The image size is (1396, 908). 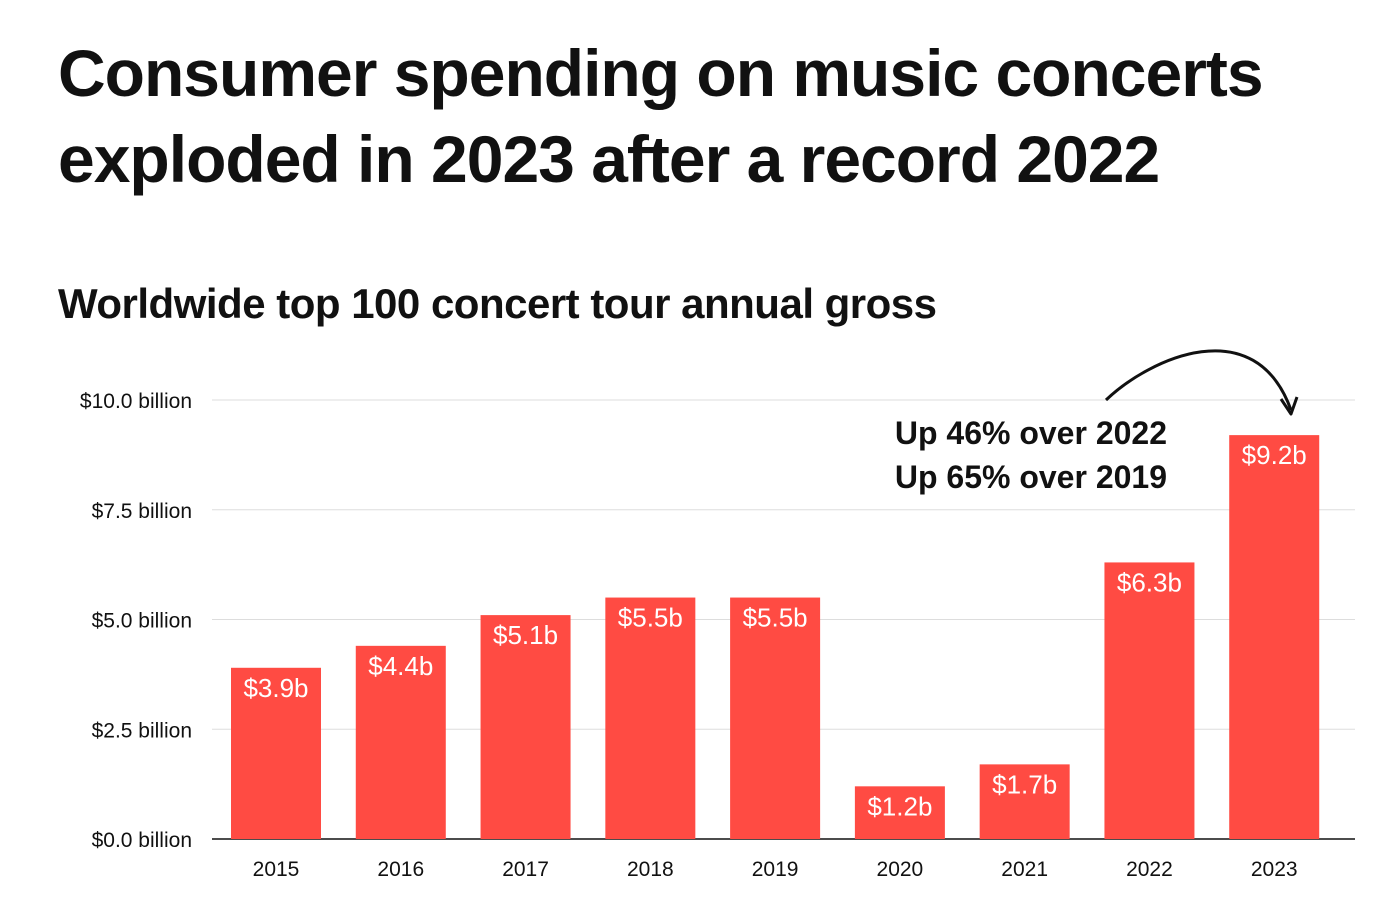 I want to click on y-tick-label: $7.5 billion, so click(x=142, y=511).